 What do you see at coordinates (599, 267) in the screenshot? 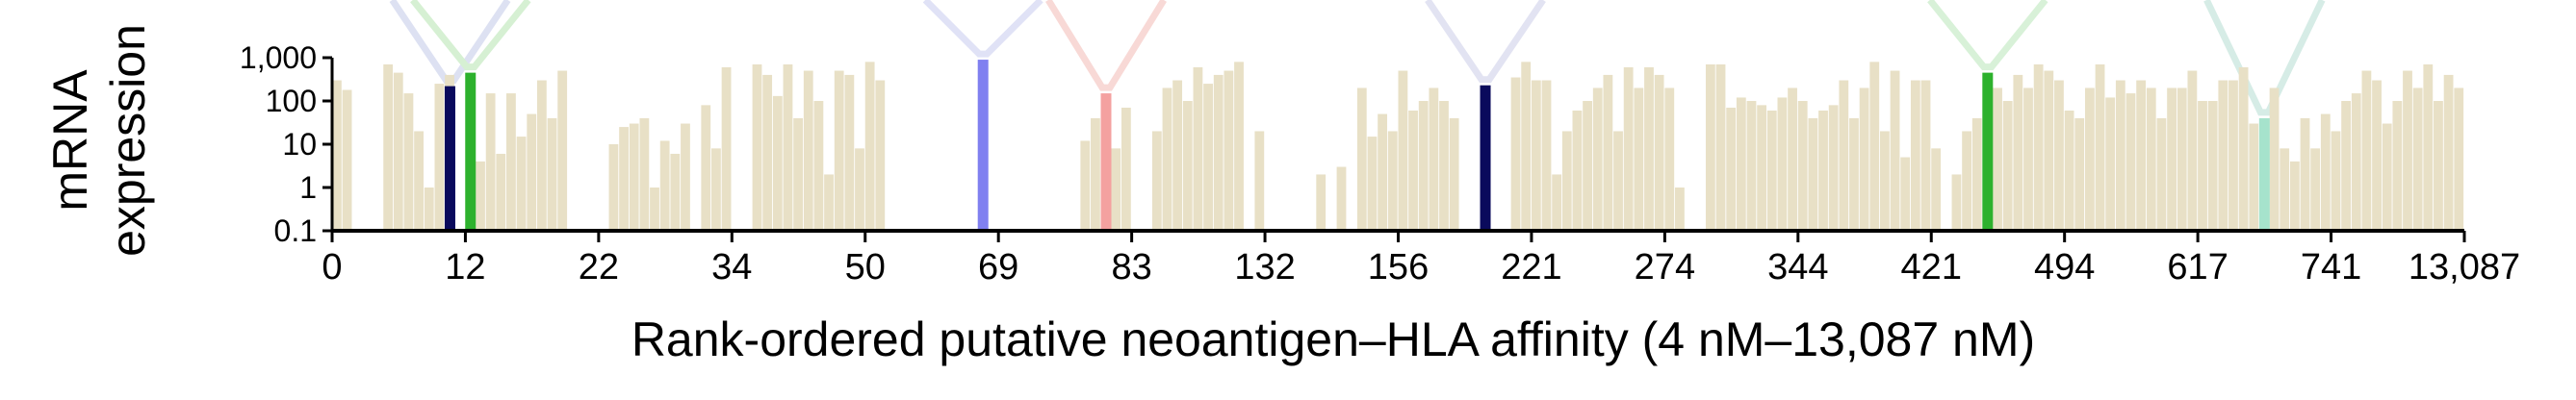
I see `x-tick-label: 22` at bounding box center [599, 267].